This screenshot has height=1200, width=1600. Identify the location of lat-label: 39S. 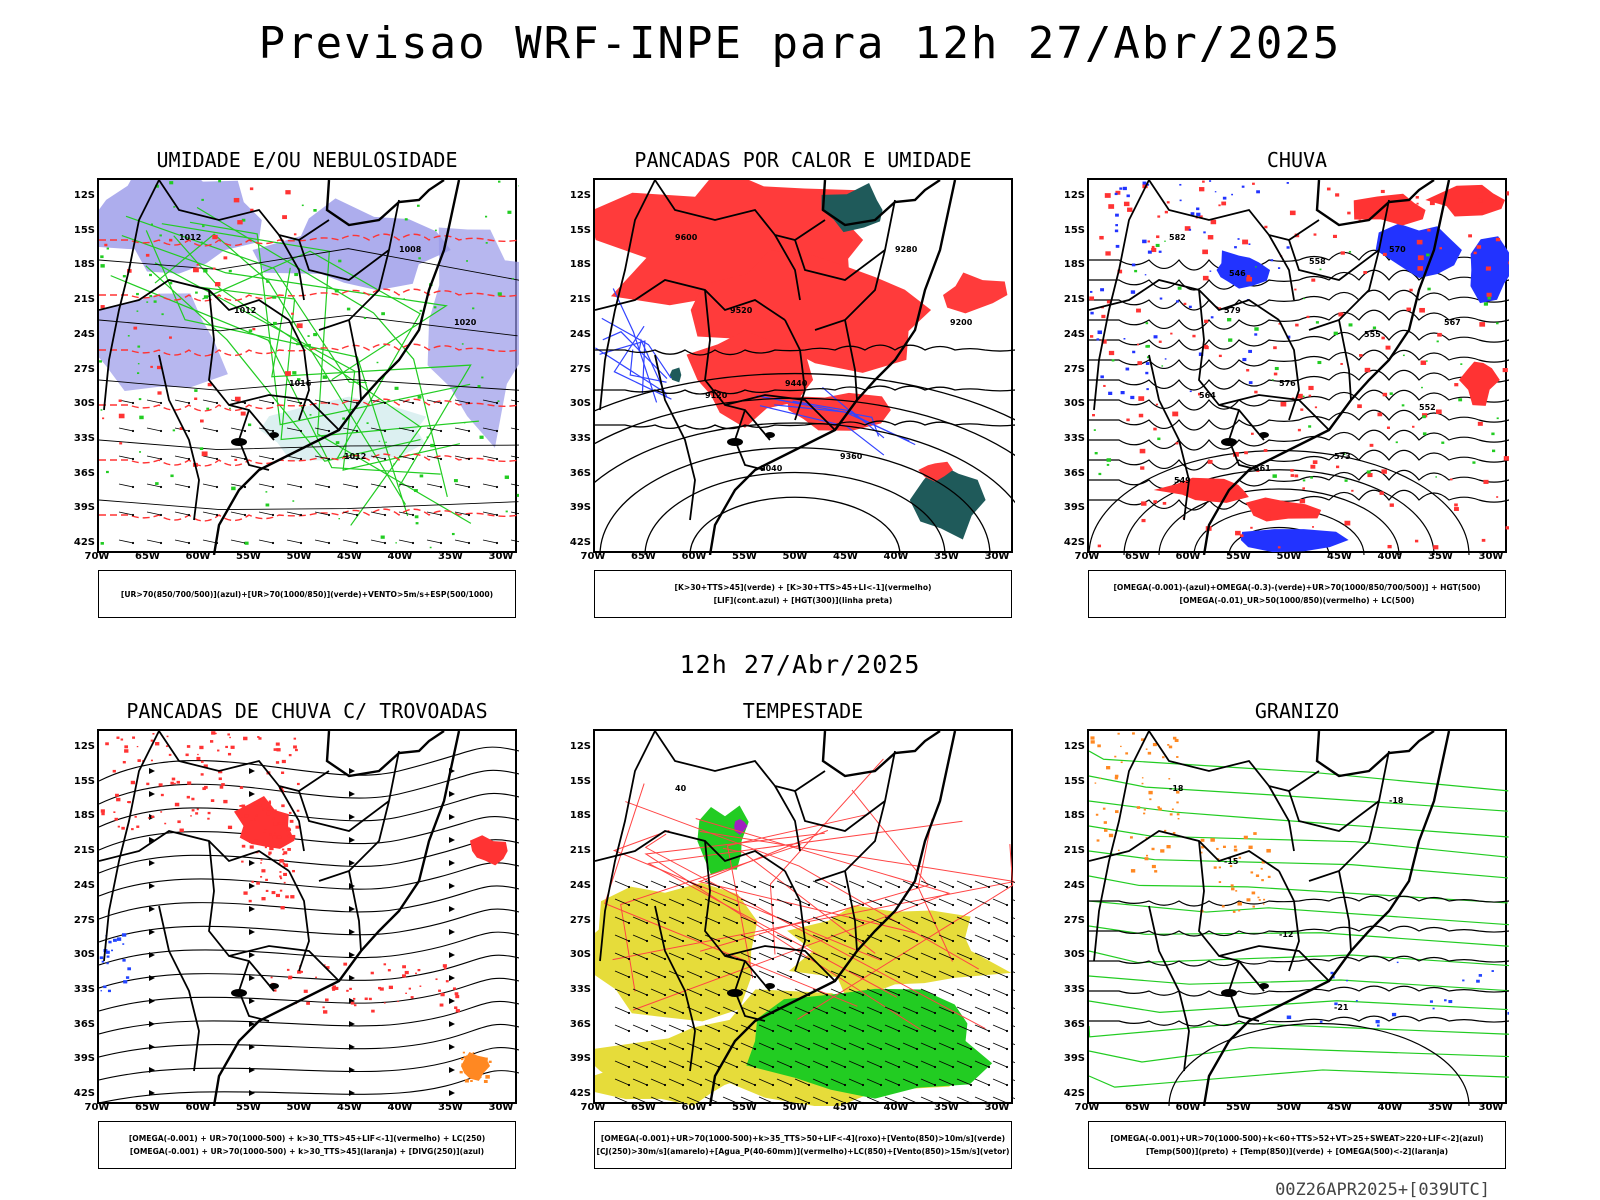
(1074, 1059).